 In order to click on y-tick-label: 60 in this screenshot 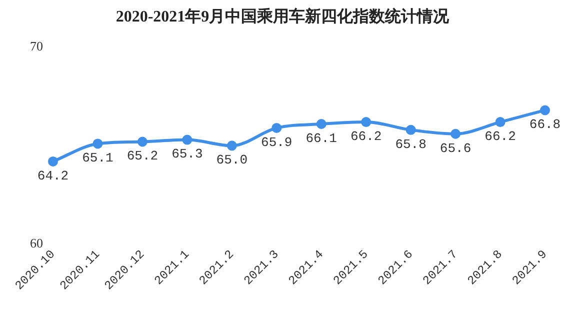, I will do `click(36, 243)`.